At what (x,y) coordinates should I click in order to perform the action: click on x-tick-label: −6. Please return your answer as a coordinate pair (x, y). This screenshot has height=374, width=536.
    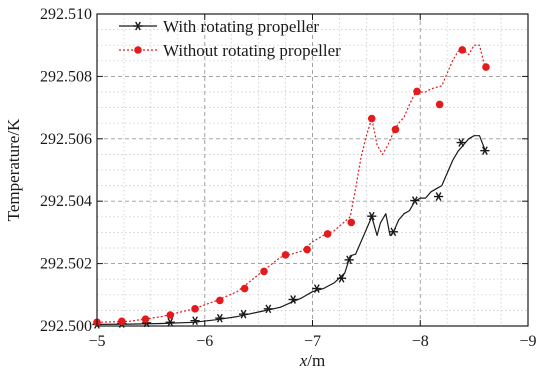
    Looking at the image, I should click on (204, 341).